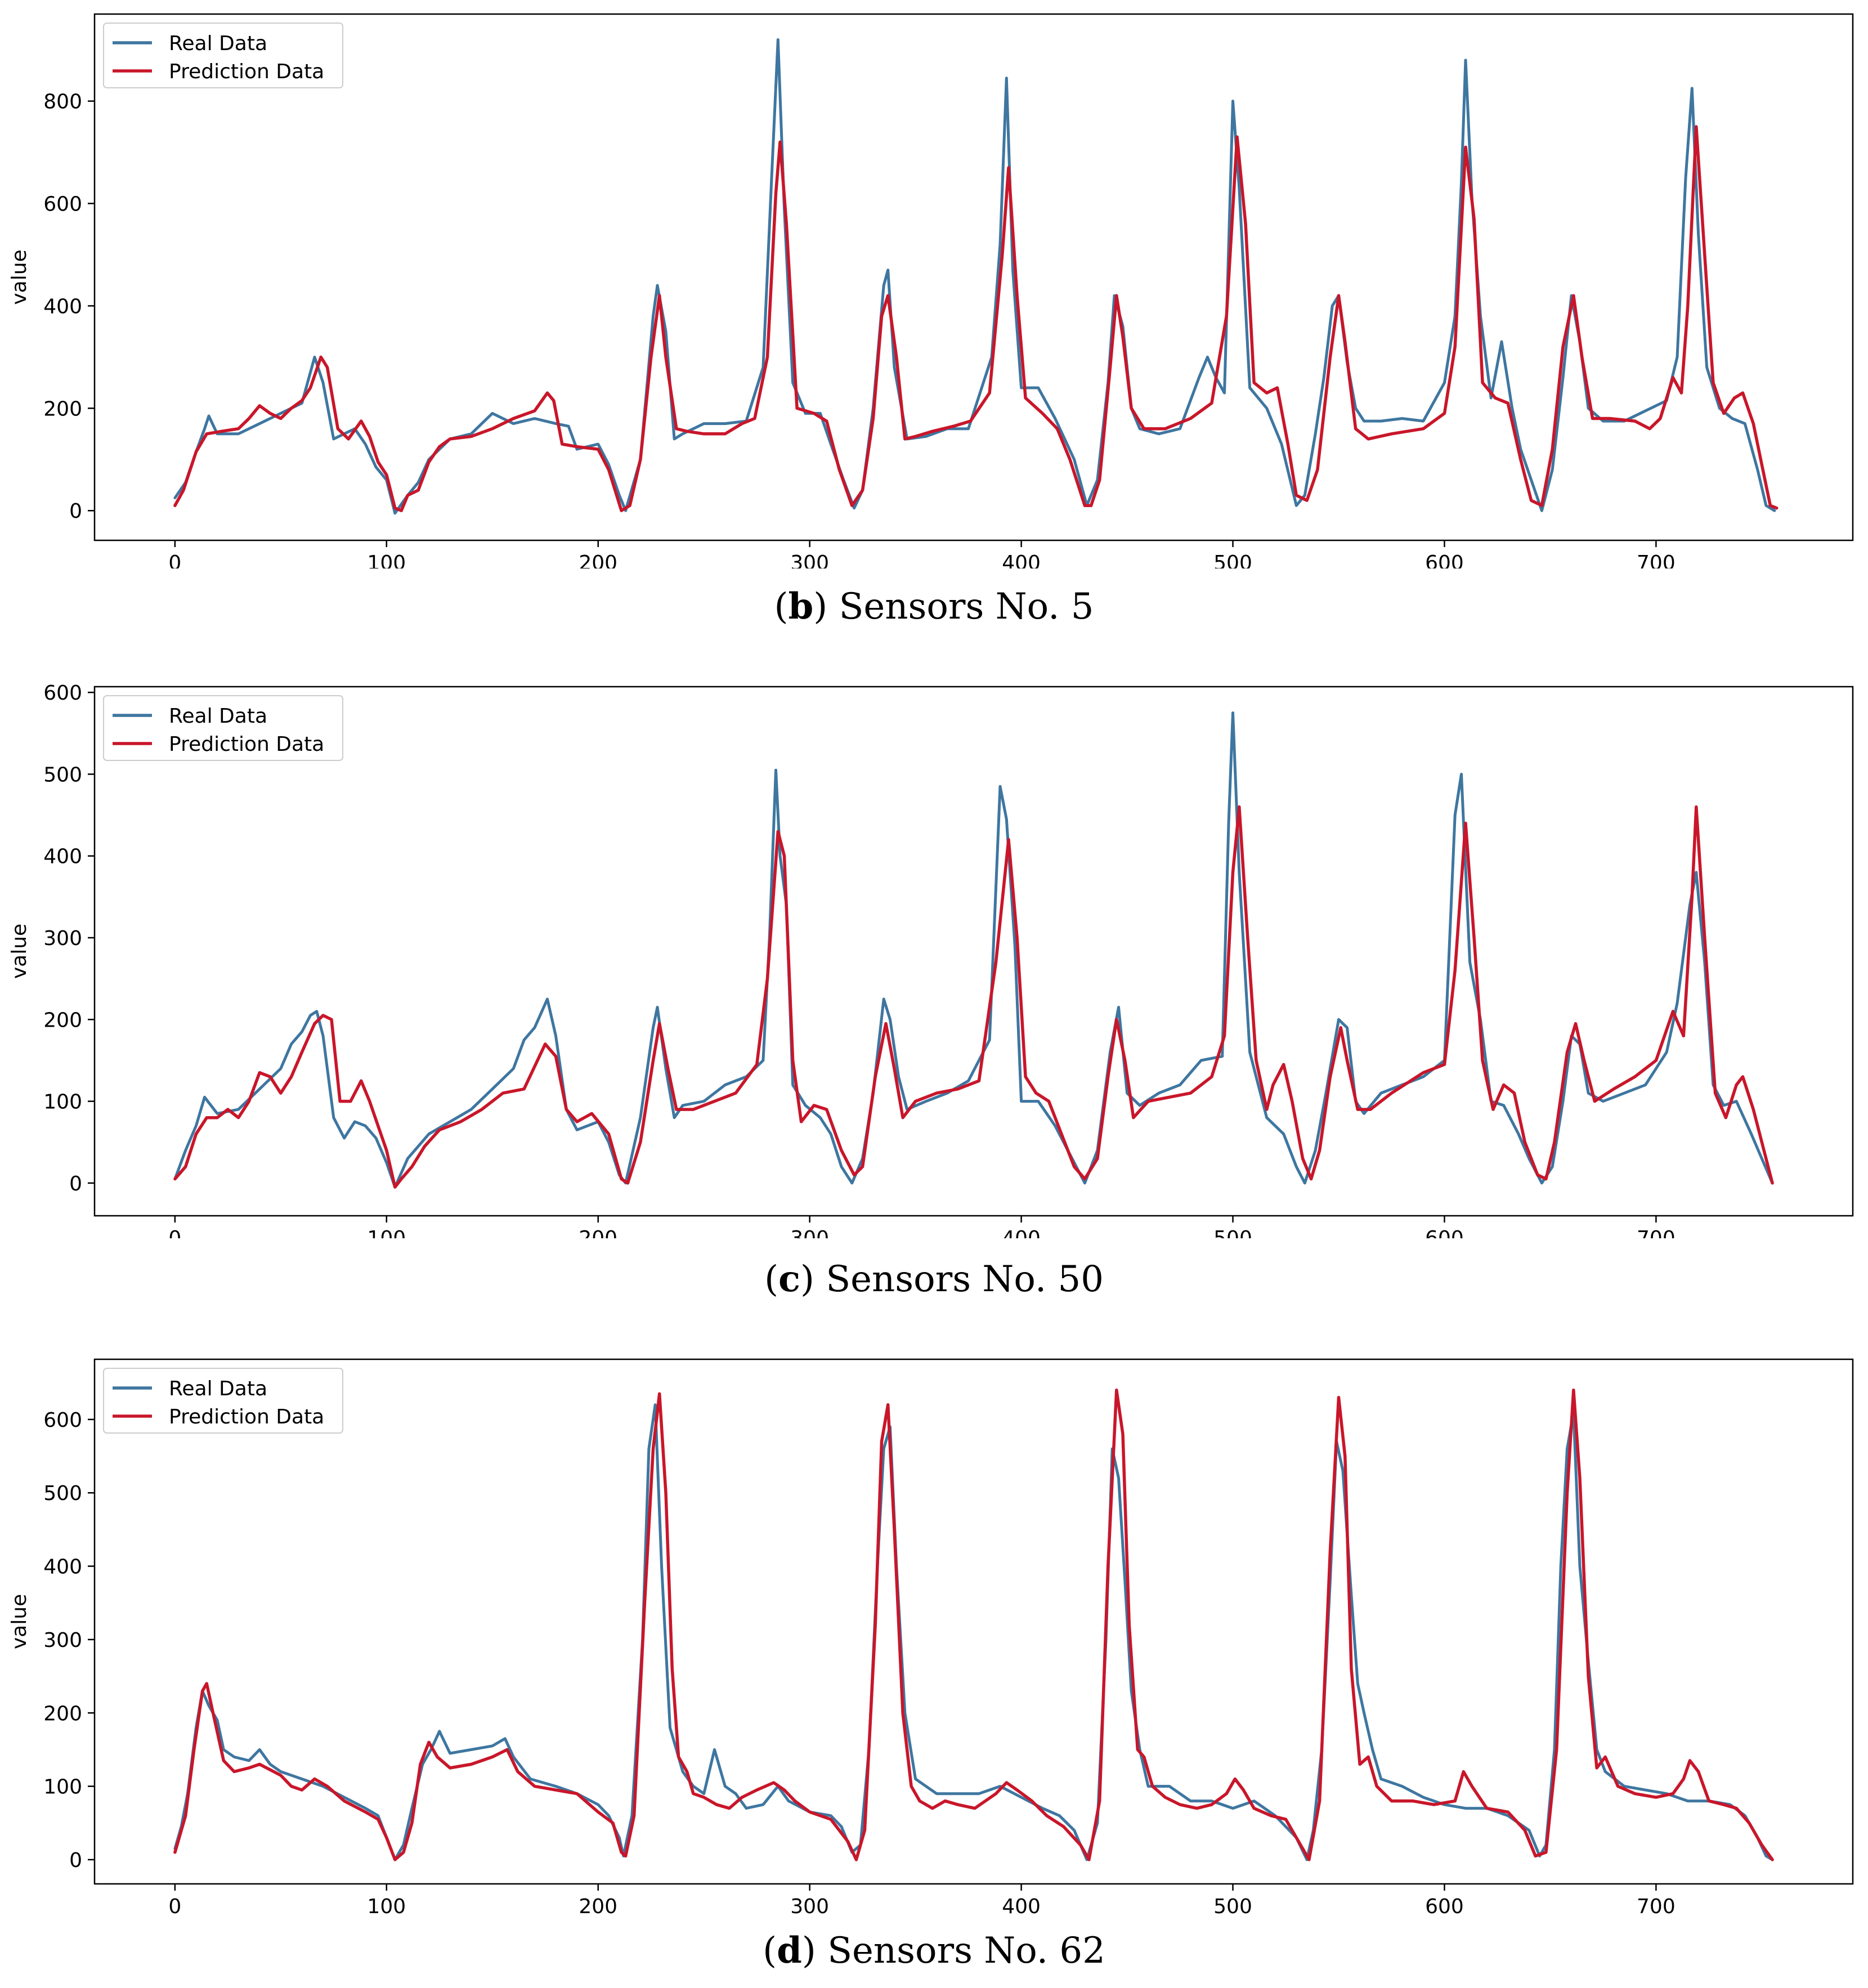 The width and height of the screenshot is (1868, 1988). What do you see at coordinates (174, 1904) in the screenshot?
I see `chart-d-xtick-label: 0` at bounding box center [174, 1904].